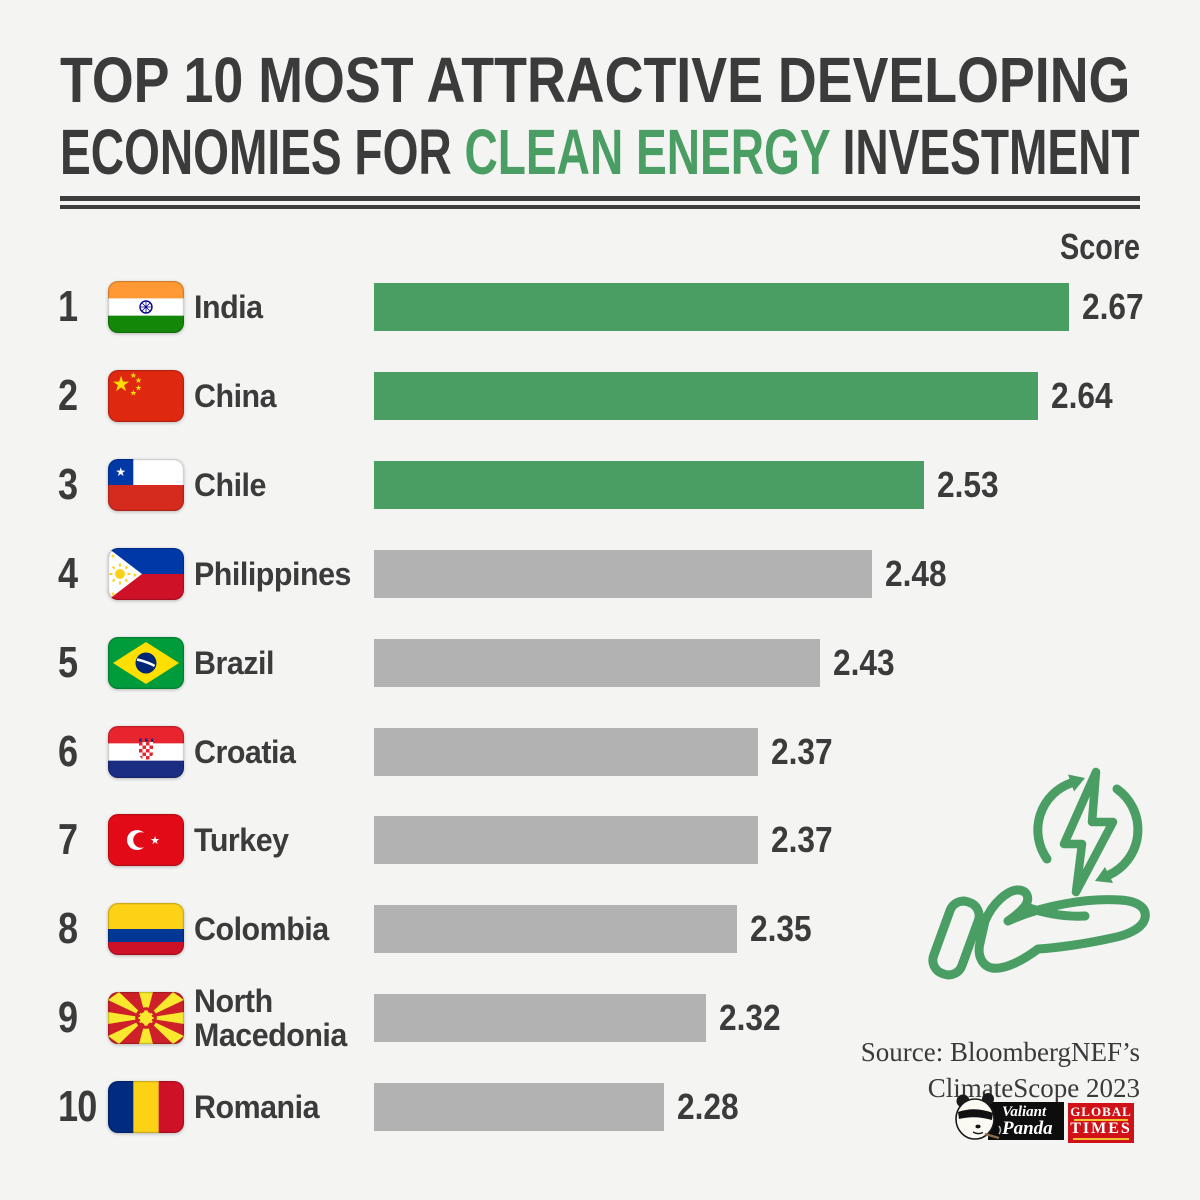 Image resolution: width=1200 pixels, height=1200 pixels. Describe the element at coordinates (68, 928) in the screenshot. I see `rank-label: 8` at that location.